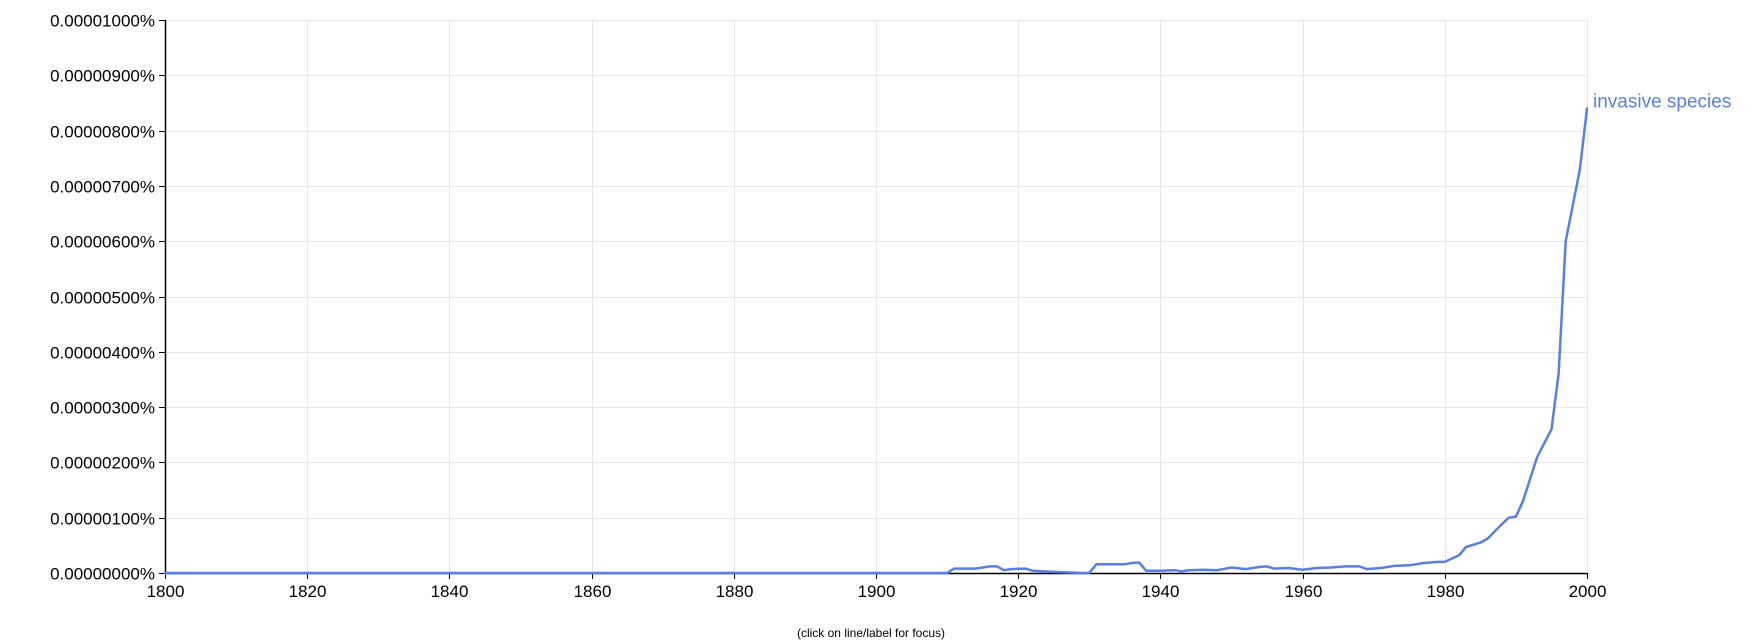 This screenshot has width=1758, height=642. I want to click on x-tick-label: 1940, so click(1161, 591).